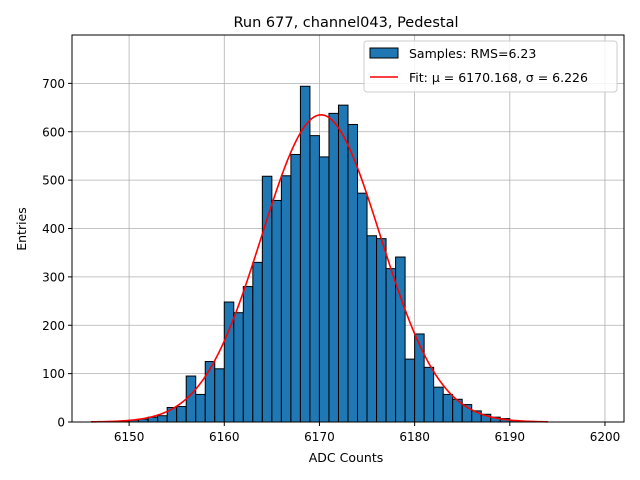 Image resolution: width=640 pixels, height=480 pixels. I want to click on x-tick-label: 6180, so click(414, 437).